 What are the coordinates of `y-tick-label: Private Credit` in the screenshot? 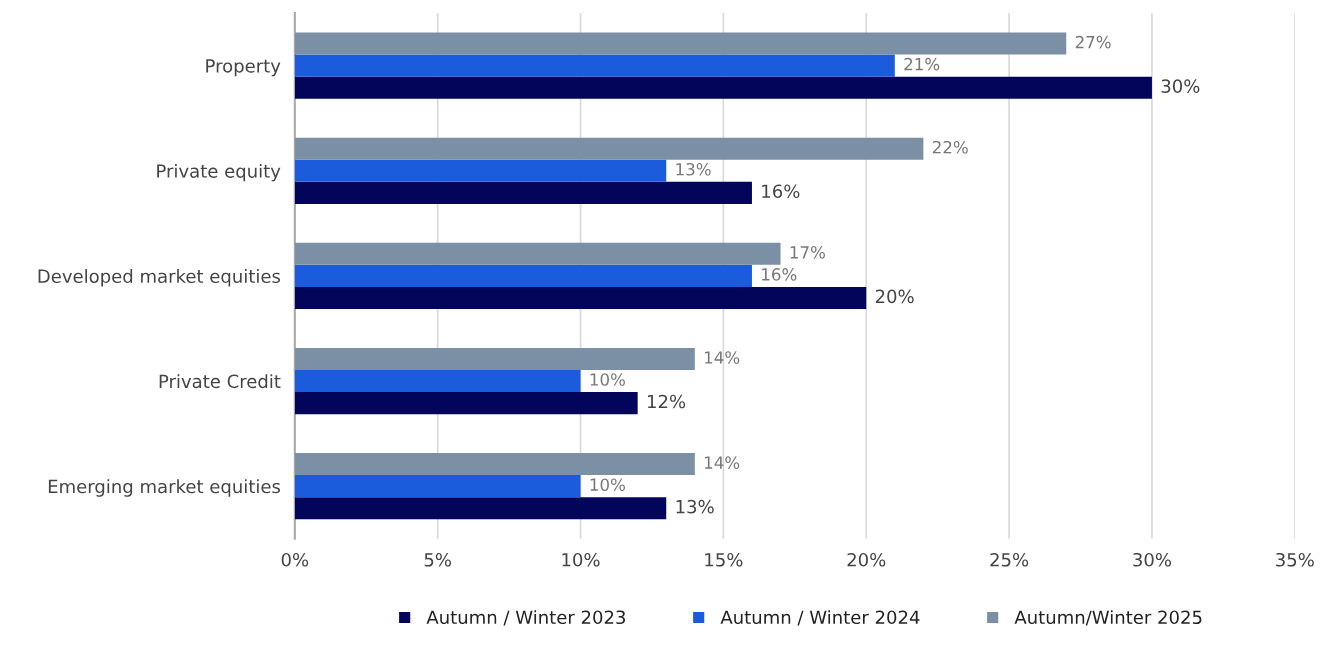 It's located at (220, 381).